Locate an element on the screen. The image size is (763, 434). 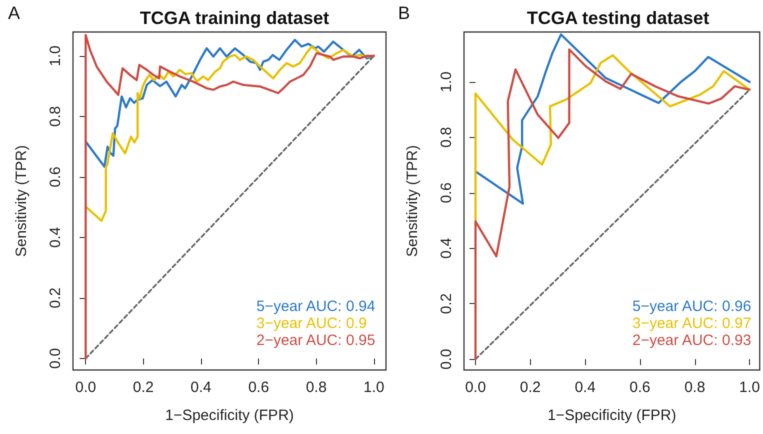
text: 2−year AUC: 0.95 is located at coordinates (316, 340).